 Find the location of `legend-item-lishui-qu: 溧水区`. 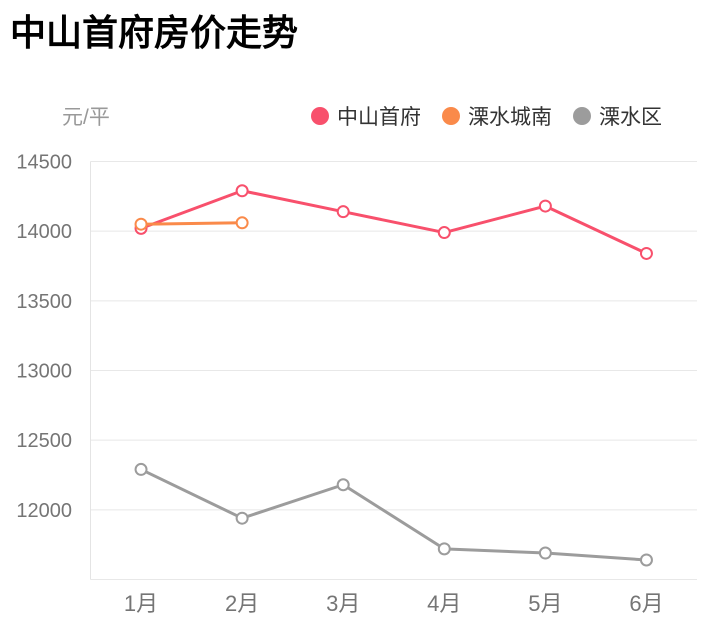

legend-item-lishui-qu: 溧水区 is located at coordinates (617, 116).